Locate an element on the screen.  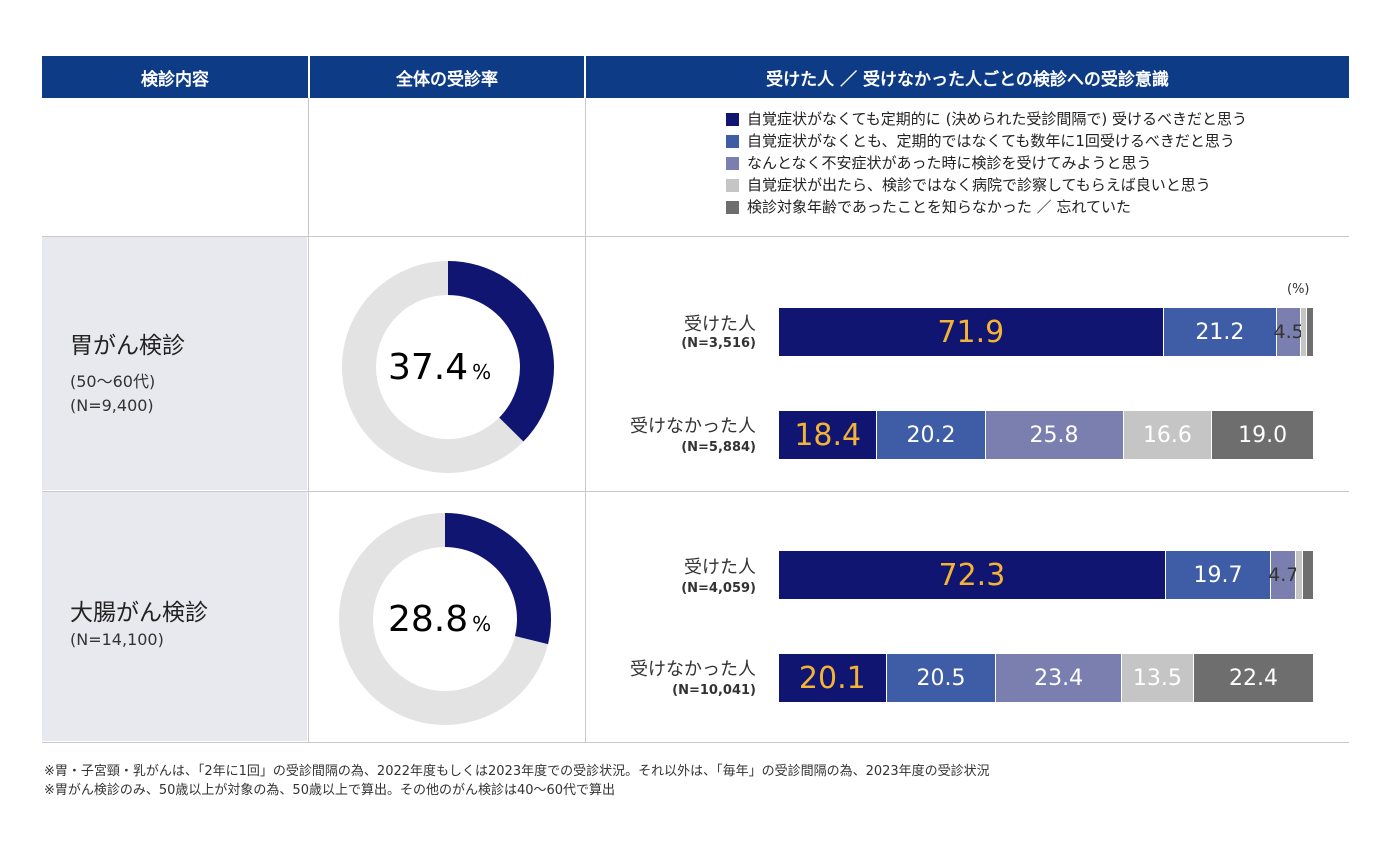
legend-item: 検診対象年齢であったことを知らなかった ／ 忘れていた is located at coordinates (986, 207).